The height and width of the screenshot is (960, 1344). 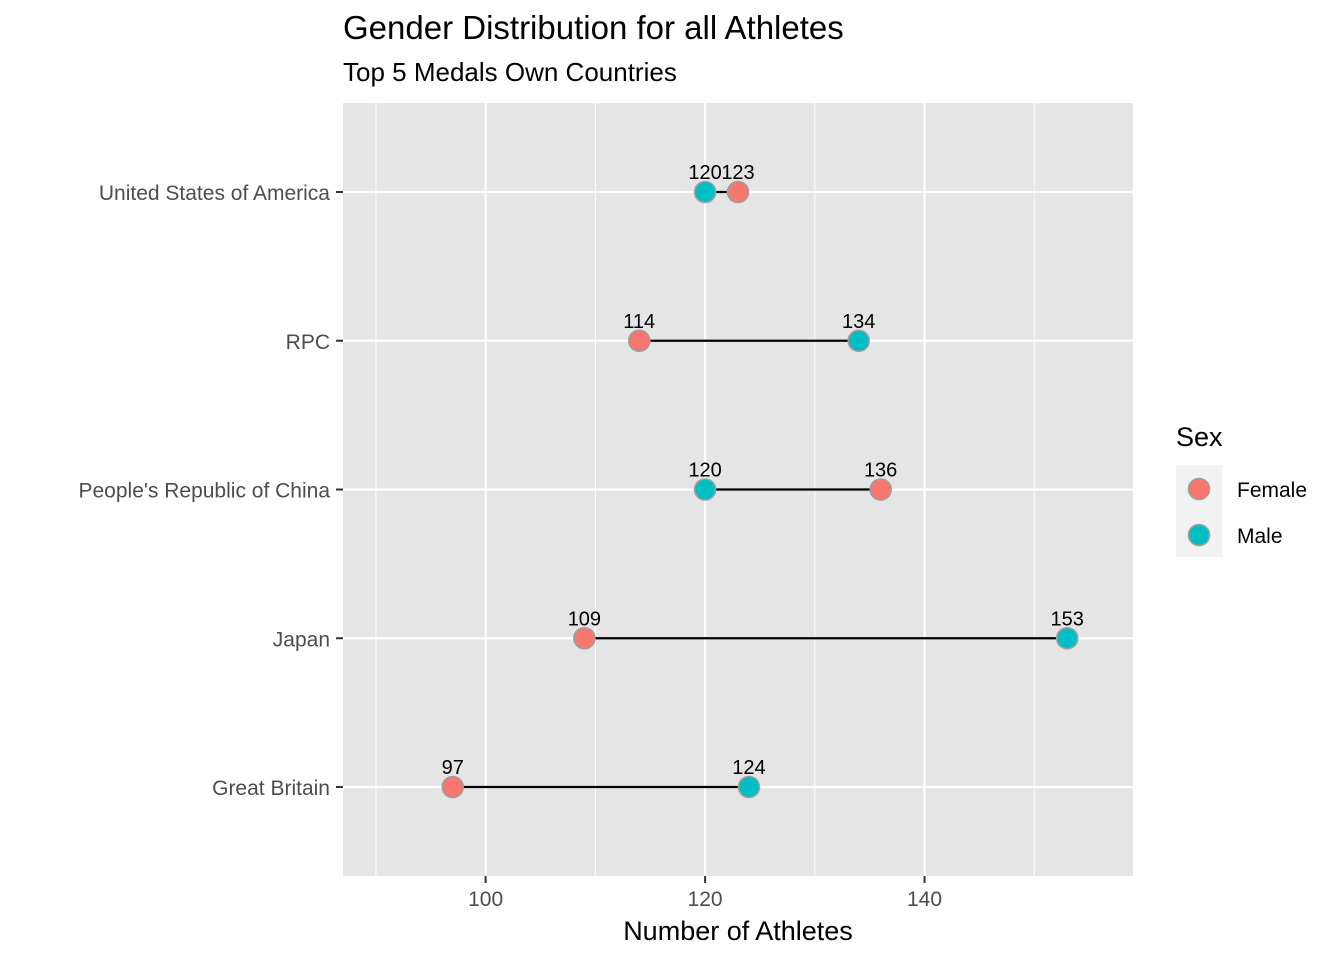 What do you see at coordinates (858, 322) in the screenshot?
I see `male-value-label: 134` at bounding box center [858, 322].